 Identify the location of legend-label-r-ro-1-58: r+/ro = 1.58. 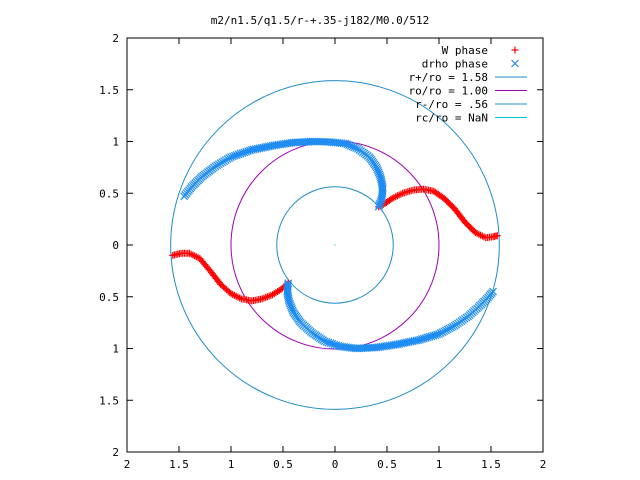
(448, 77).